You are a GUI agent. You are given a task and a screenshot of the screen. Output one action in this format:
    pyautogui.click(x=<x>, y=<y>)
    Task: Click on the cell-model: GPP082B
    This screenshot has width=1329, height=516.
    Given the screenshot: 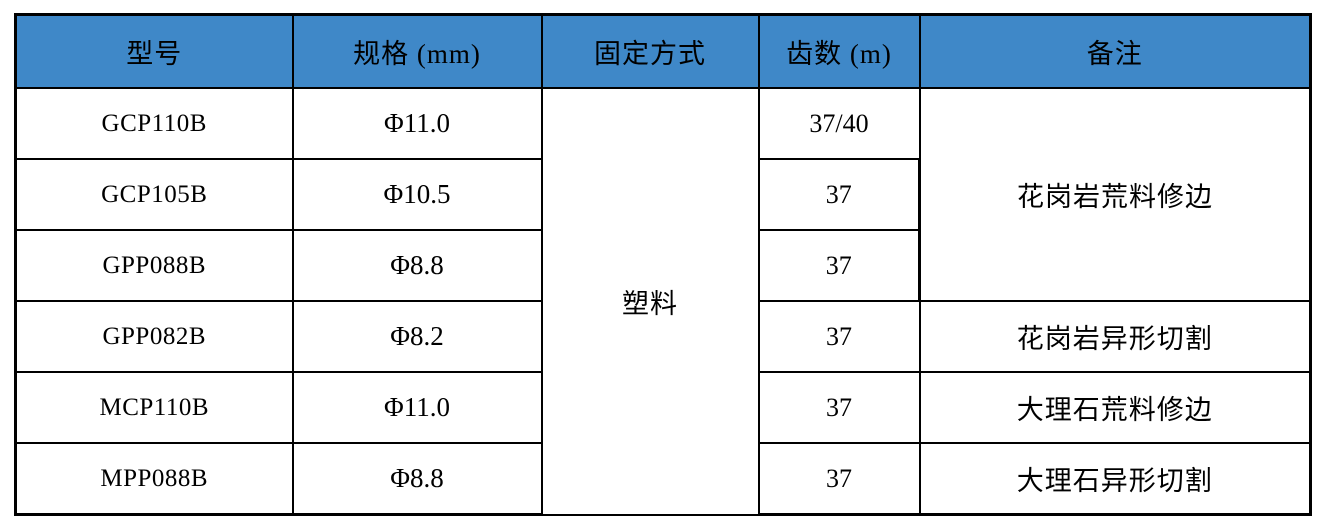 What is the action you would take?
    pyautogui.click(x=154, y=336)
    